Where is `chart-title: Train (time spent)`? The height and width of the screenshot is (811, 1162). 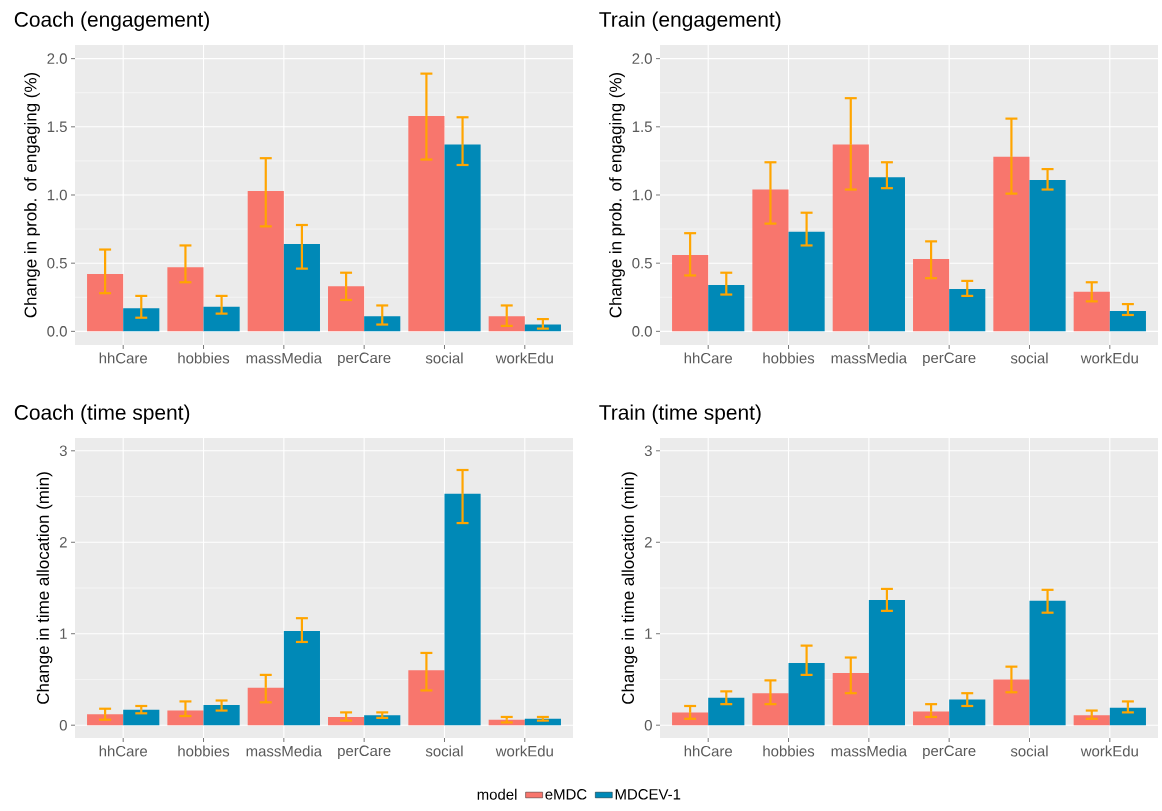 chart-title: Train (time spent) is located at coordinates (680, 414).